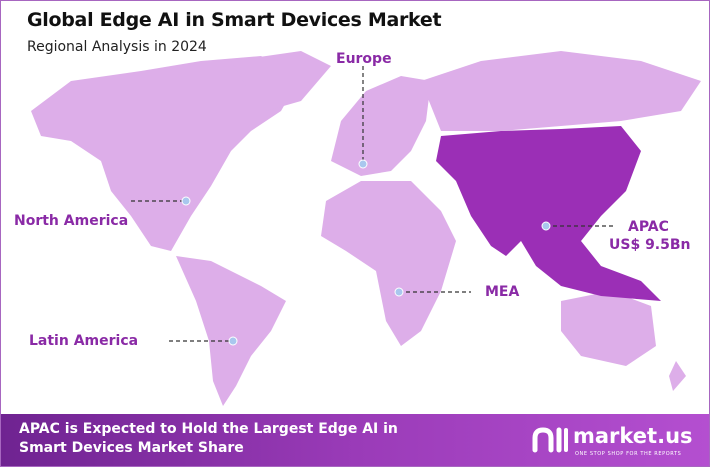  I want to click on latin-america-shape, so click(231, 331).